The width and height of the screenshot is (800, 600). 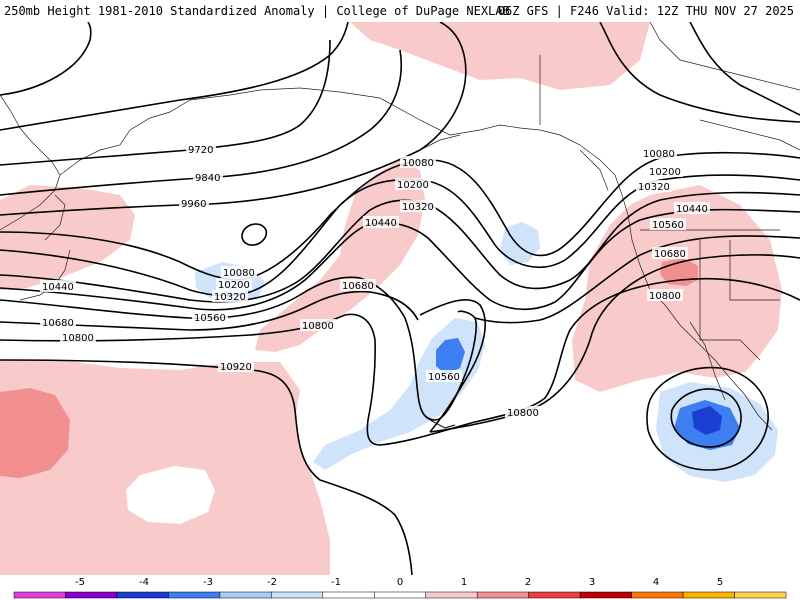 I want to click on label-10800-central: 10800, so click(x=318, y=326).